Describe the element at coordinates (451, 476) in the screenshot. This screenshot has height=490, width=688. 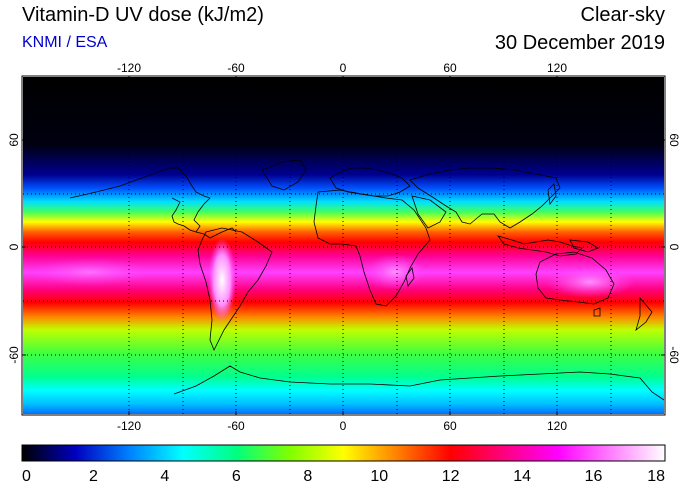
I see `colorbar-label: 12` at that location.